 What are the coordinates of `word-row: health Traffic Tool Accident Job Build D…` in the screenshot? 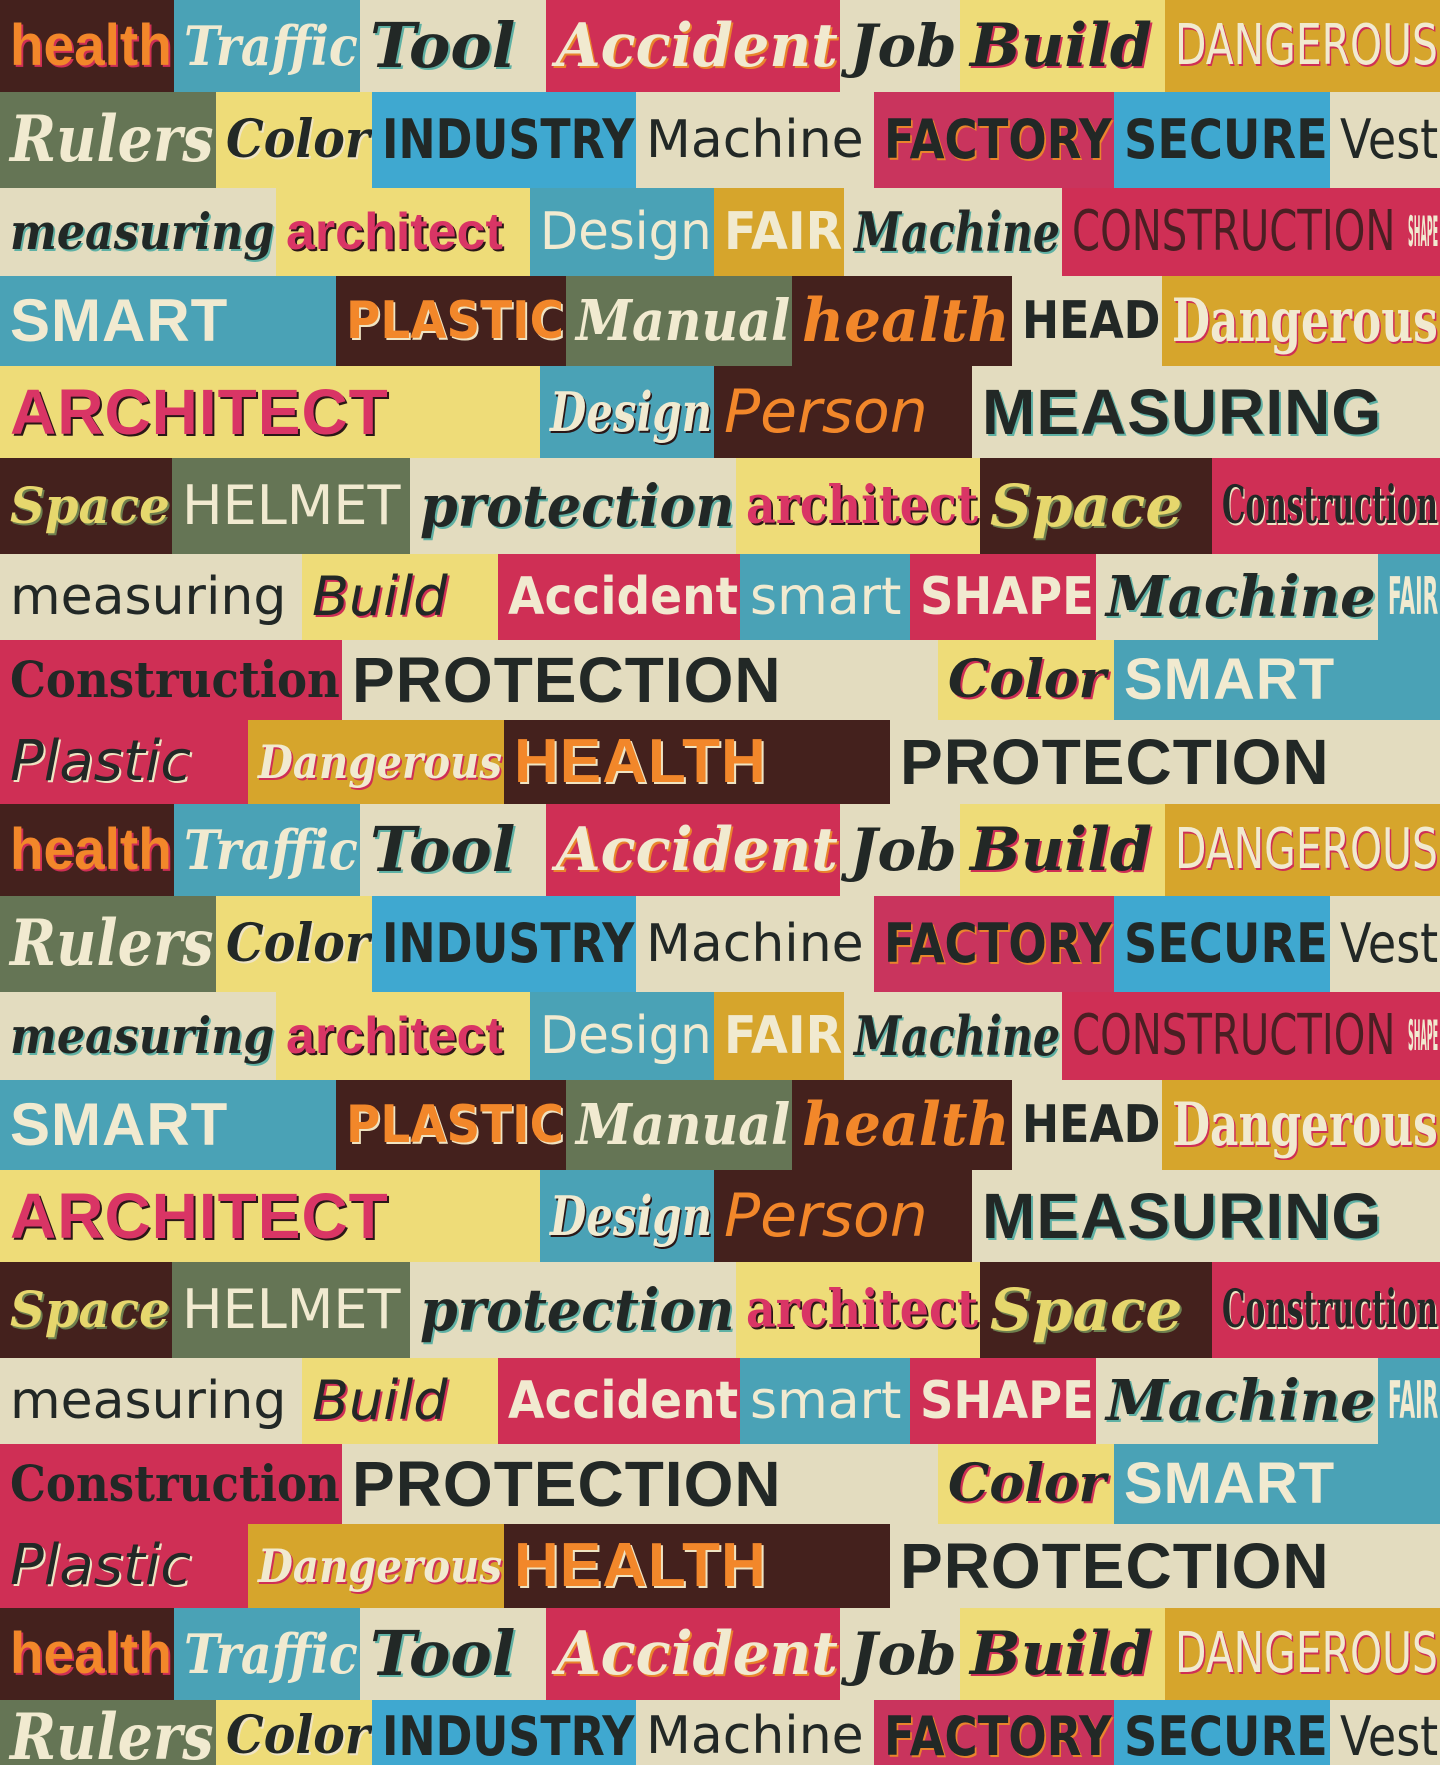 It's located at (720, 1654).